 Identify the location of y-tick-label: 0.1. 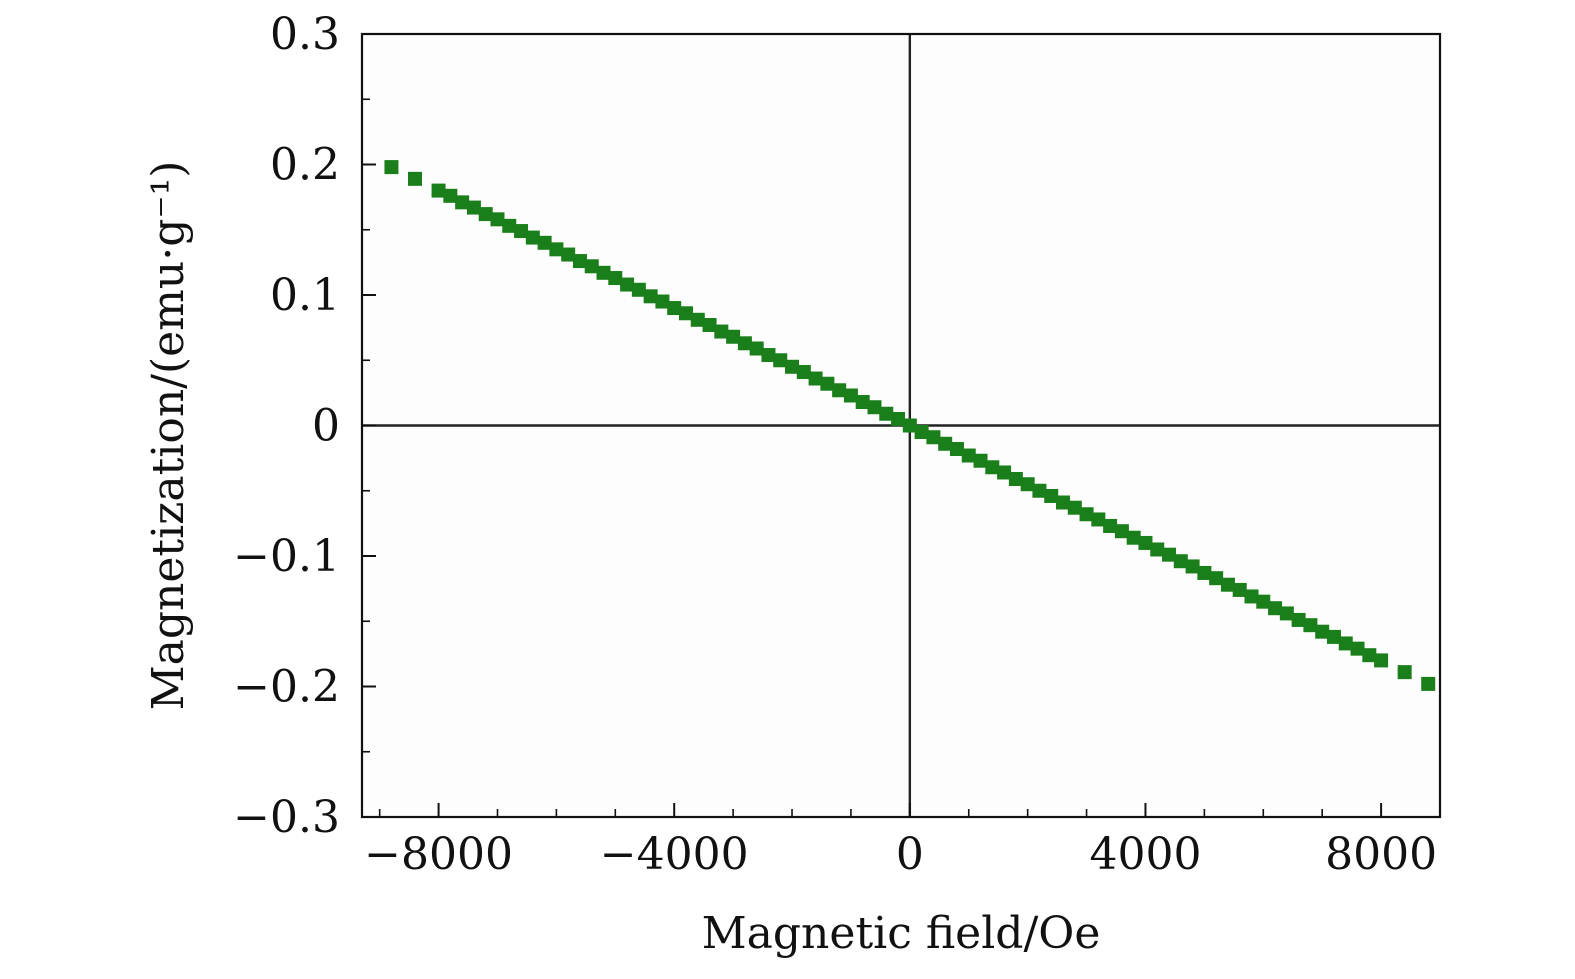
(305, 295).